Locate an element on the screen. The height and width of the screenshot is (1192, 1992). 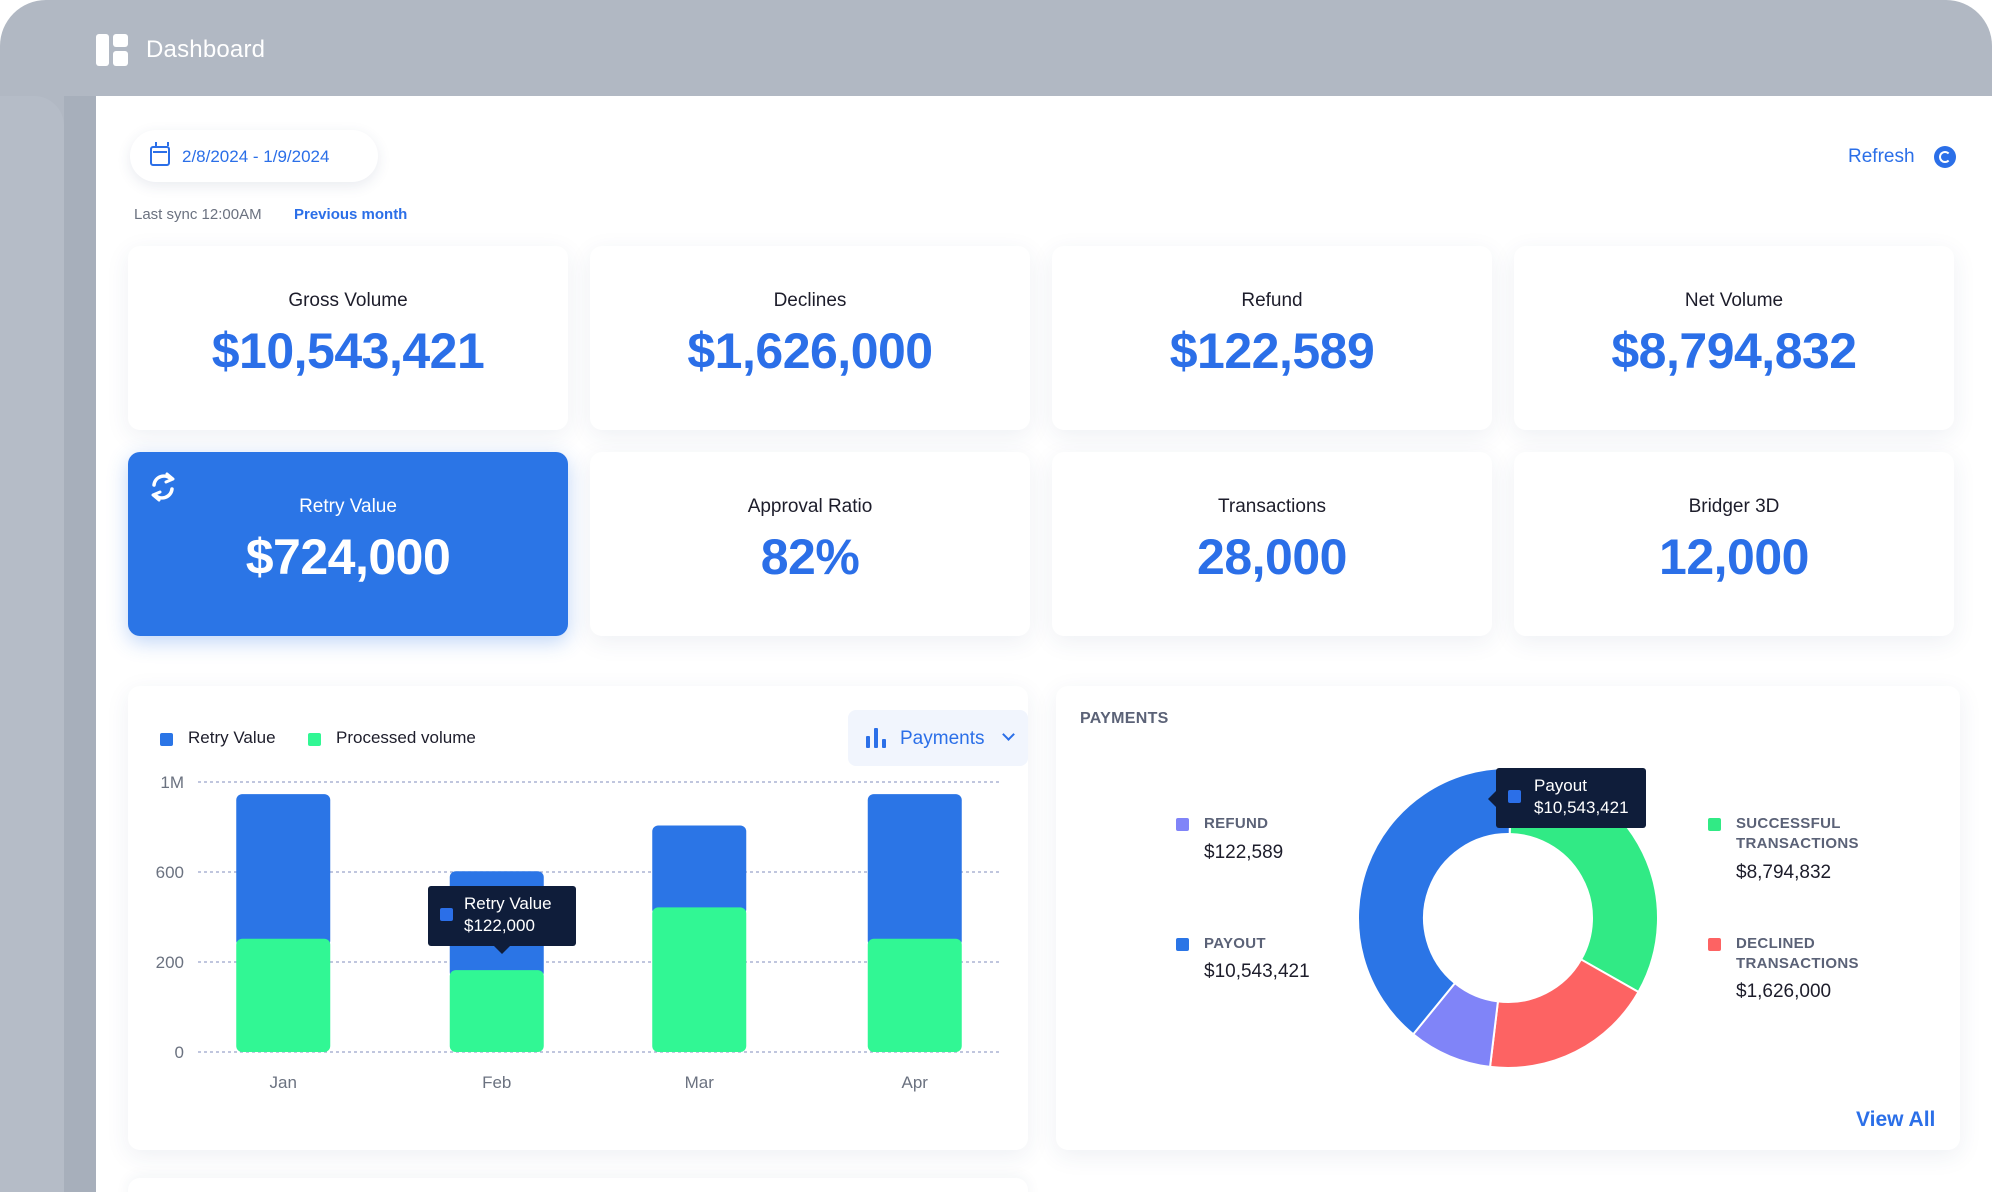
metric-value: 82% is located at coordinates (810, 557).